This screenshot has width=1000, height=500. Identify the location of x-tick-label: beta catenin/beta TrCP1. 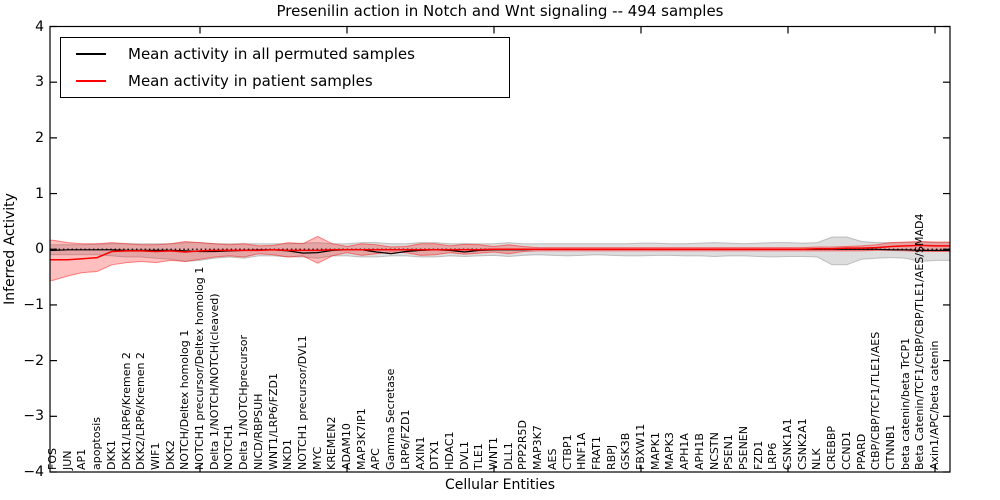
(905, 403).